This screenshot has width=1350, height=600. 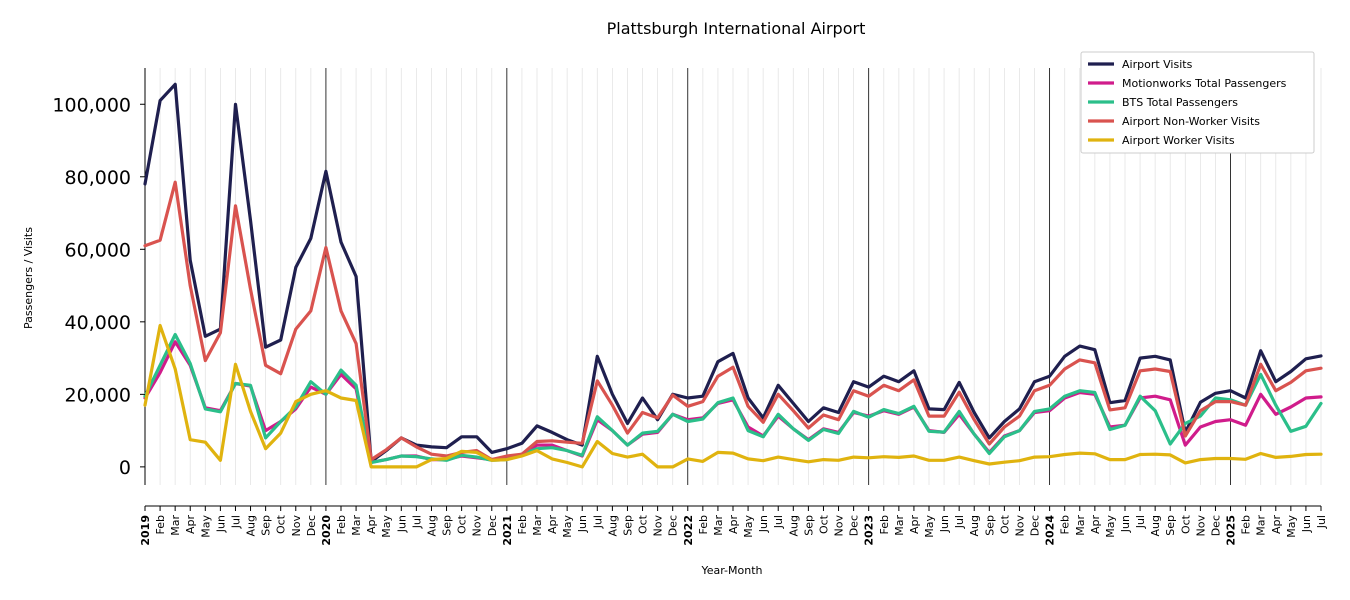 What do you see at coordinates (1157, 64) in the screenshot?
I see `legend-entry: Airport Visits` at bounding box center [1157, 64].